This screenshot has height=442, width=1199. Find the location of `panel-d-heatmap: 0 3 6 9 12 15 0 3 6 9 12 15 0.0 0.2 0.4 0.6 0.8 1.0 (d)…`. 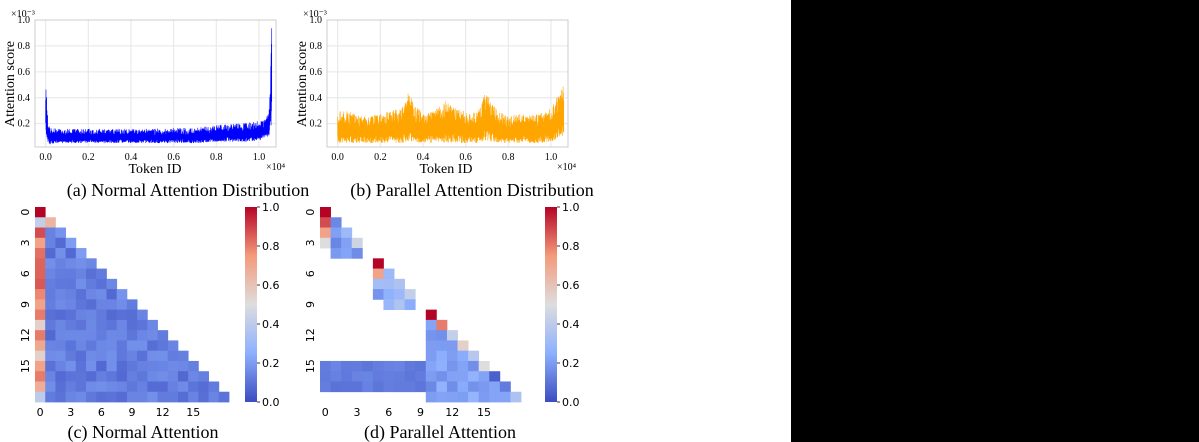

panel-d-heatmap: 0 3 6 9 12 15 0 3 6 9 12 15 0.0 0.2 0.4 0.6 0.8 1.0 (d)… is located at coordinates (442, 321).